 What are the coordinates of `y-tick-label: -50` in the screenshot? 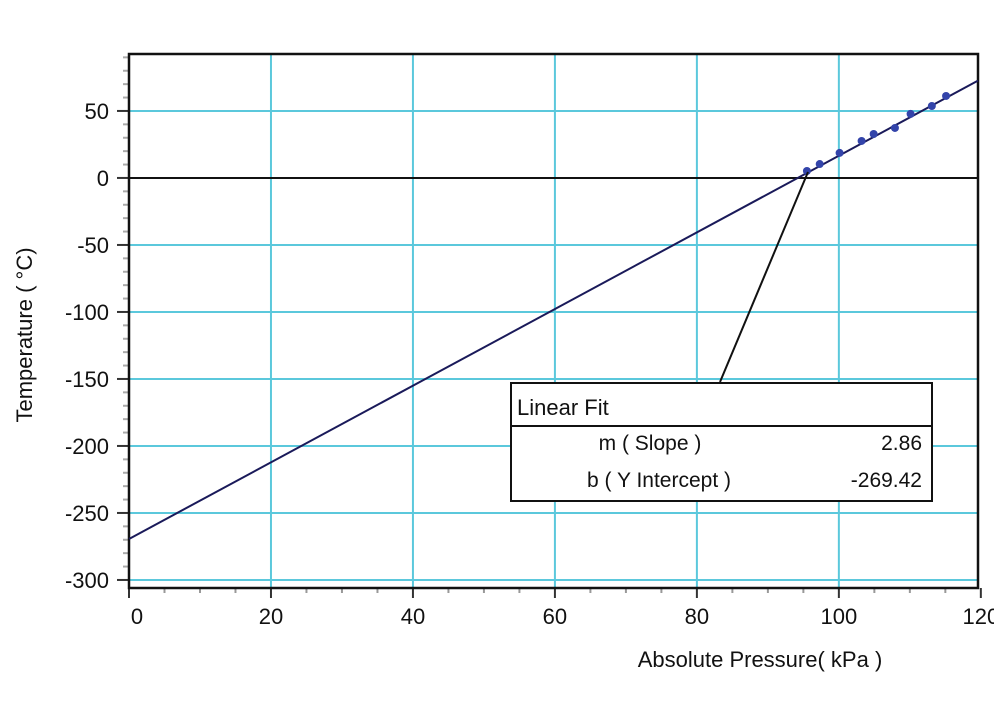 It's located at (93, 245).